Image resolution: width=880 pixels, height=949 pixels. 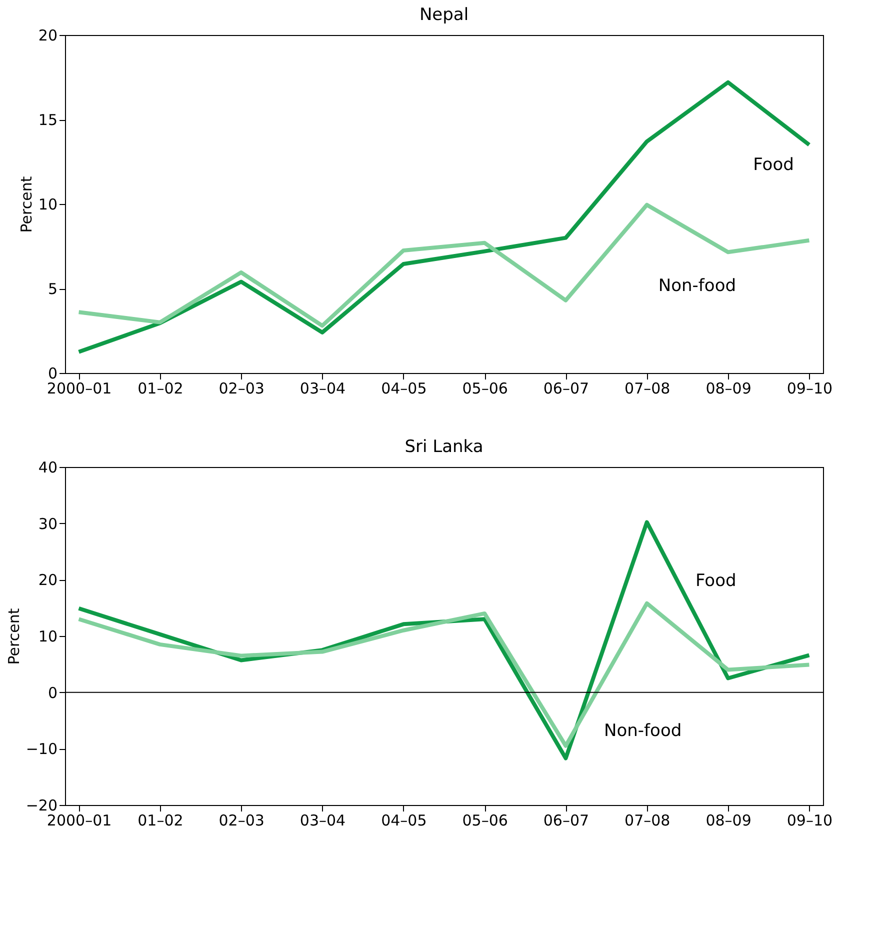 What do you see at coordinates (48, 467) in the screenshot?
I see `y-tick-label: 40` at bounding box center [48, 467].